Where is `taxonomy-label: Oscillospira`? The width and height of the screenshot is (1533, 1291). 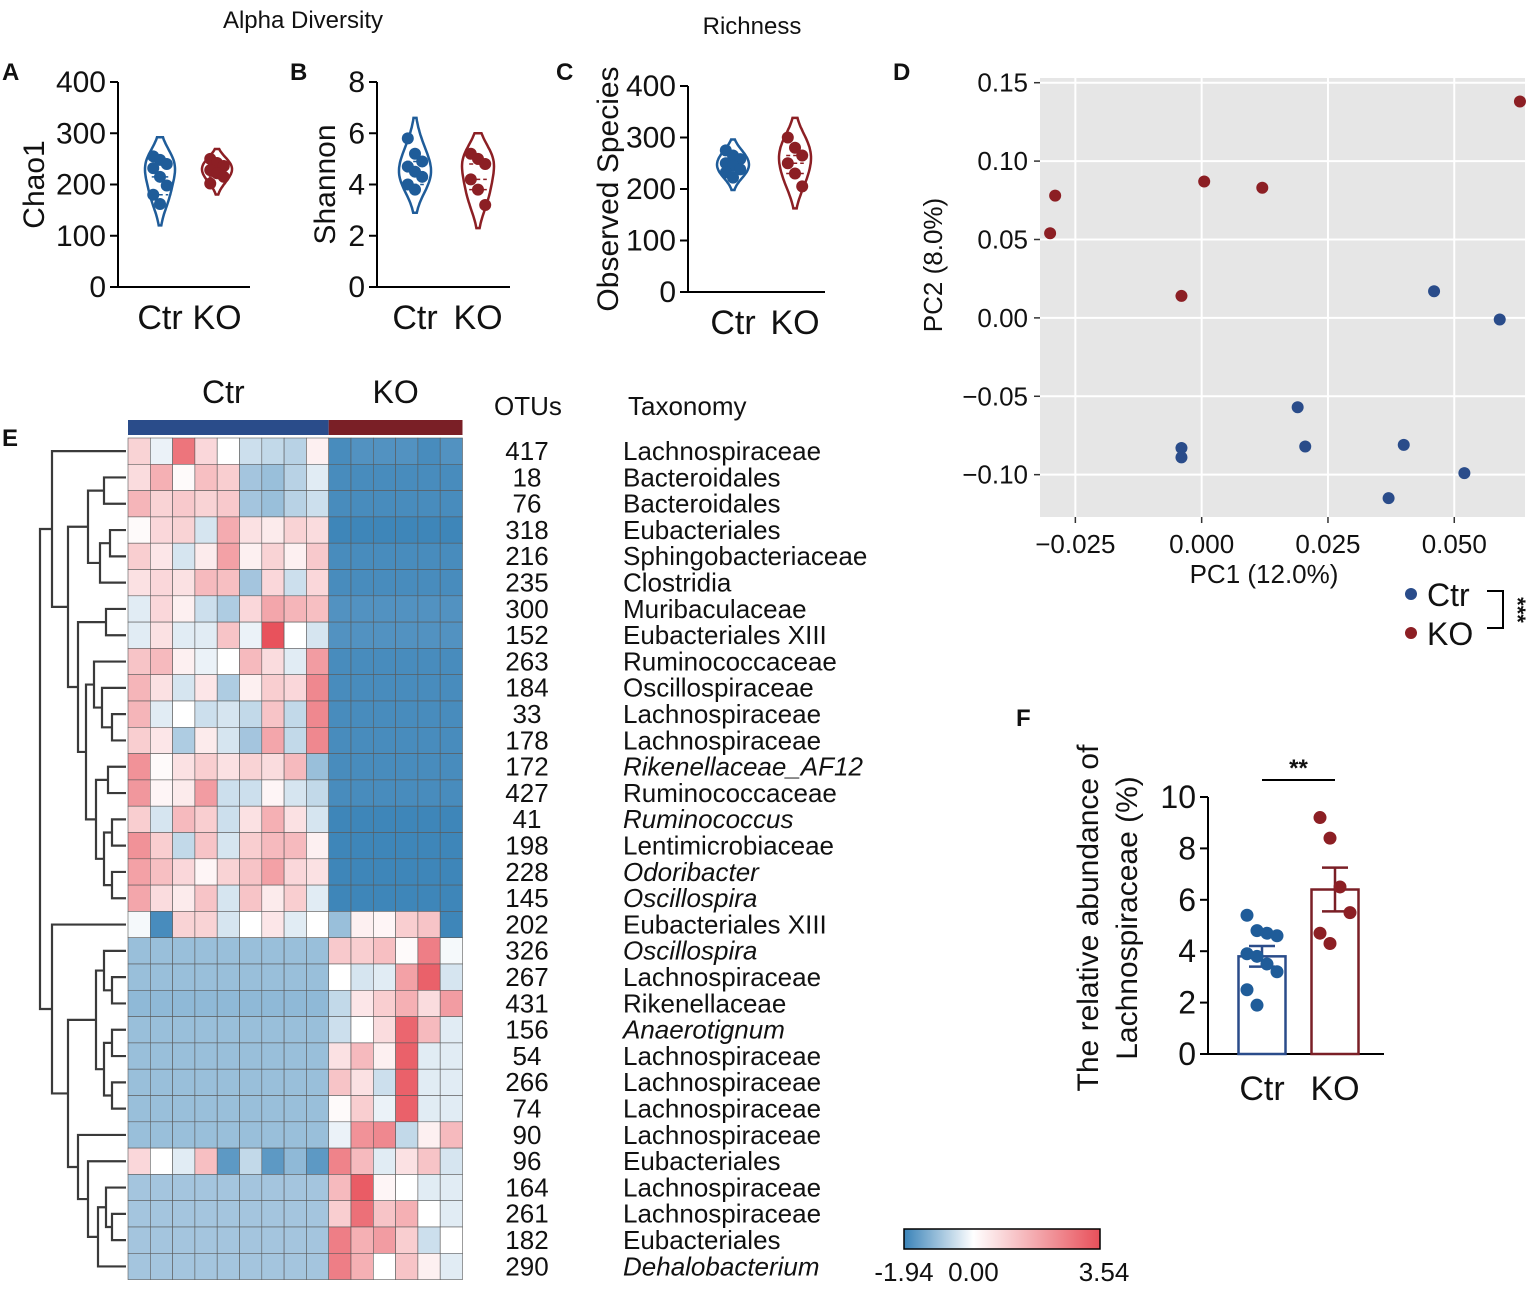
taxonomy-label: Oscillospira is located at coordinates (690, 951).